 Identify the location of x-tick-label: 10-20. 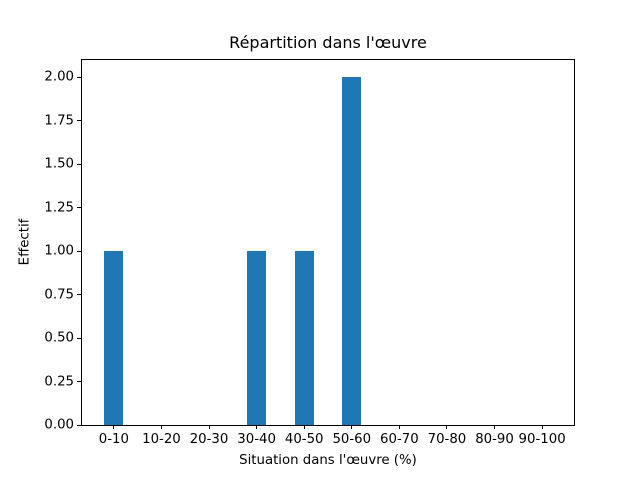
(161, 439).